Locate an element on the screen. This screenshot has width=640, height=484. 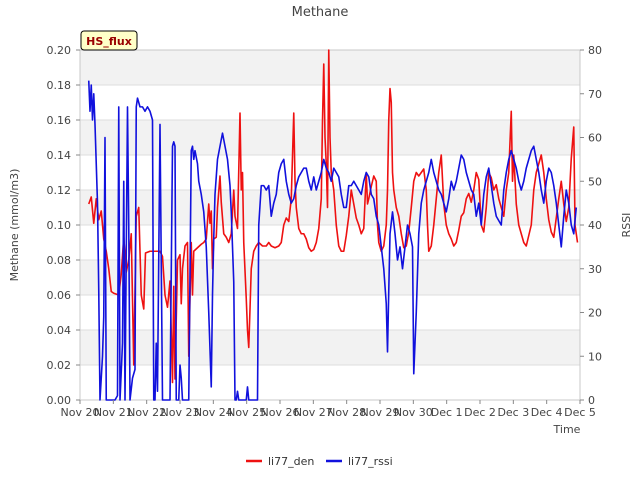
y-axis-right-label: RSSI is located at coordinates (626, 225).